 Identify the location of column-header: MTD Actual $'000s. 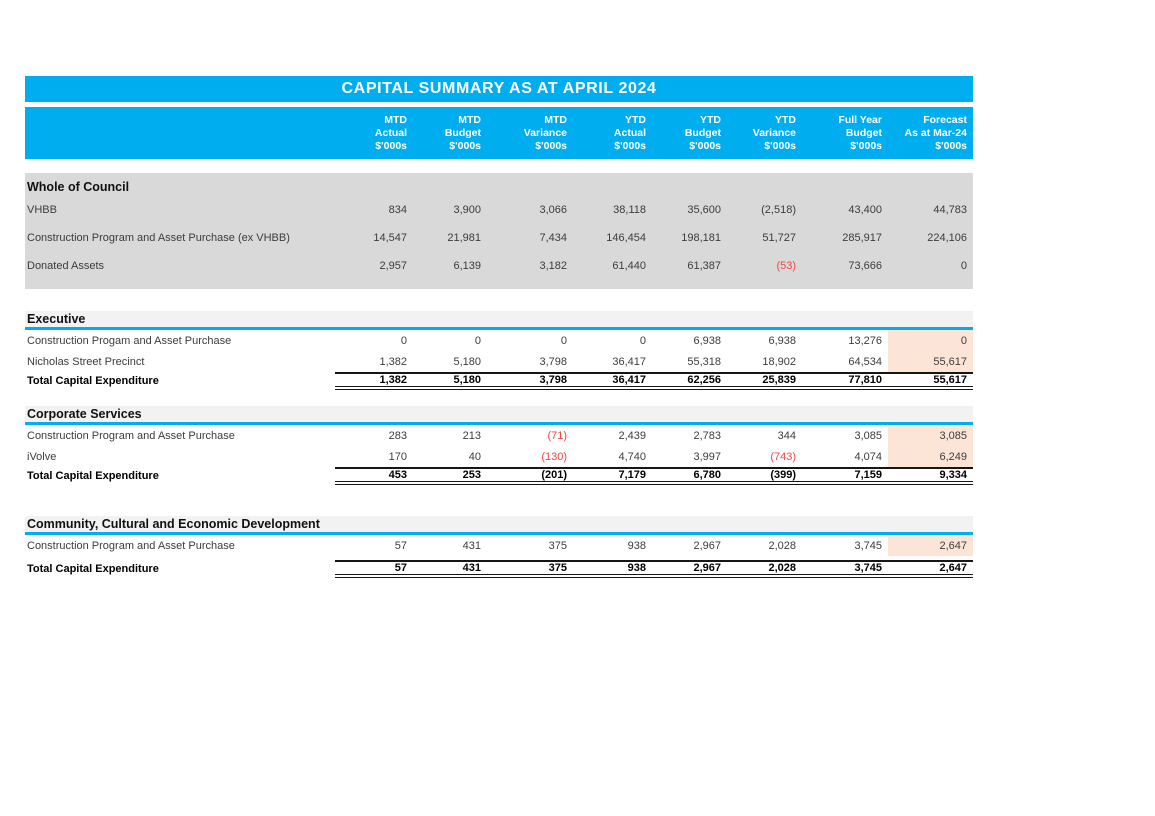
(374, 133).